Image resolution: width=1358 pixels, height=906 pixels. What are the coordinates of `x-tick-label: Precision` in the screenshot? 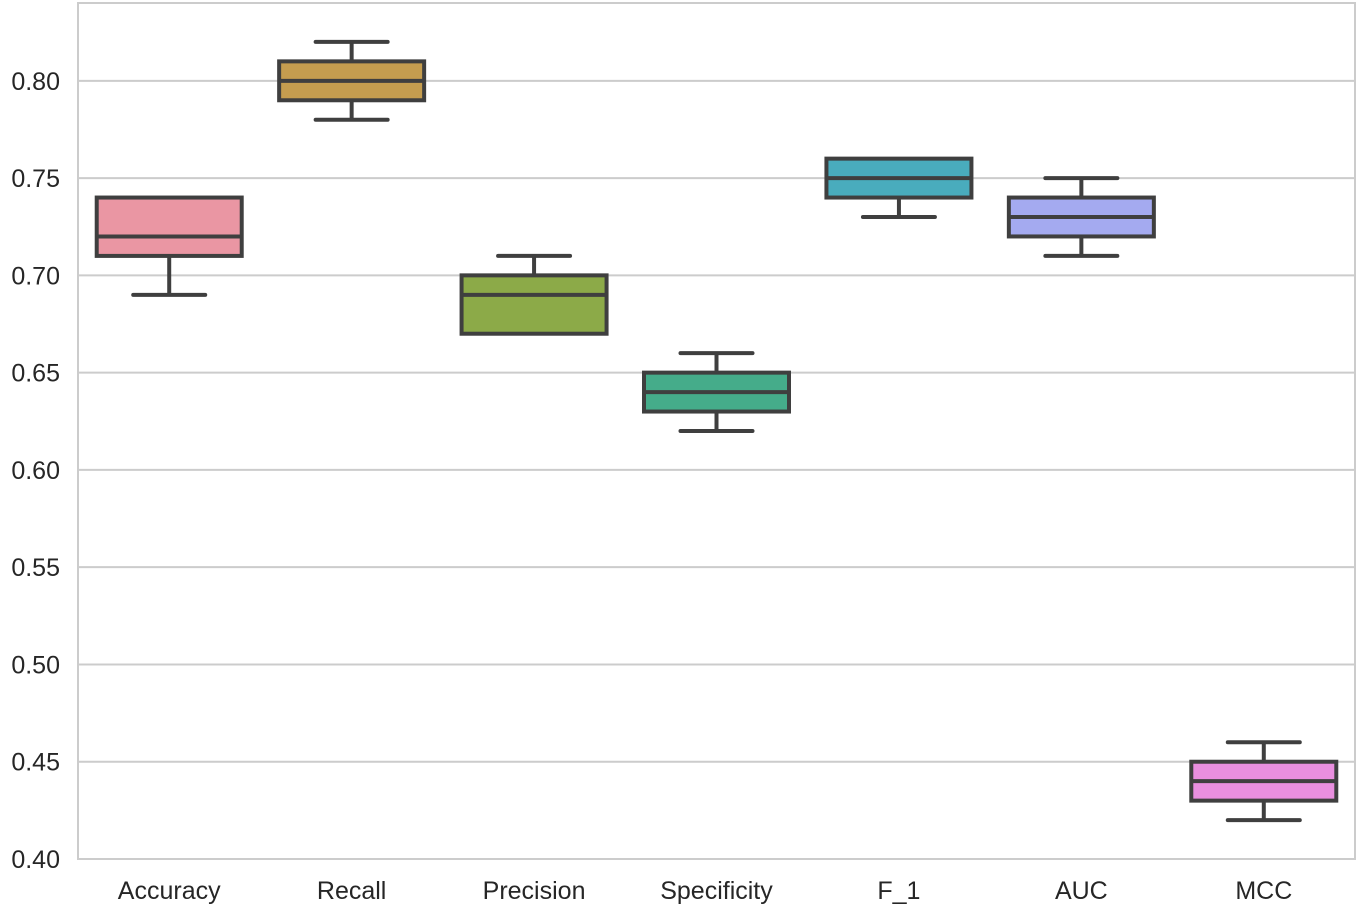 It's located at (534, 891).